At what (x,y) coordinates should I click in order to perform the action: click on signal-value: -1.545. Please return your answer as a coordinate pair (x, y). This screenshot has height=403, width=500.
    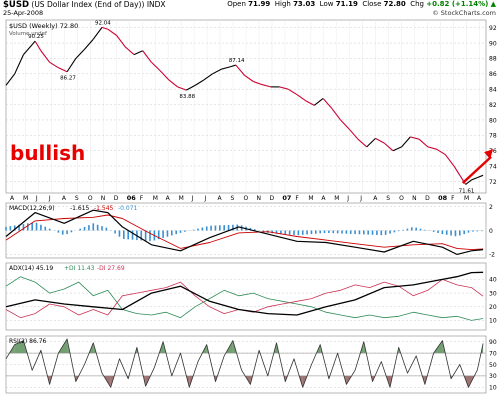
    Looking at the image, I should click on (104, 208).